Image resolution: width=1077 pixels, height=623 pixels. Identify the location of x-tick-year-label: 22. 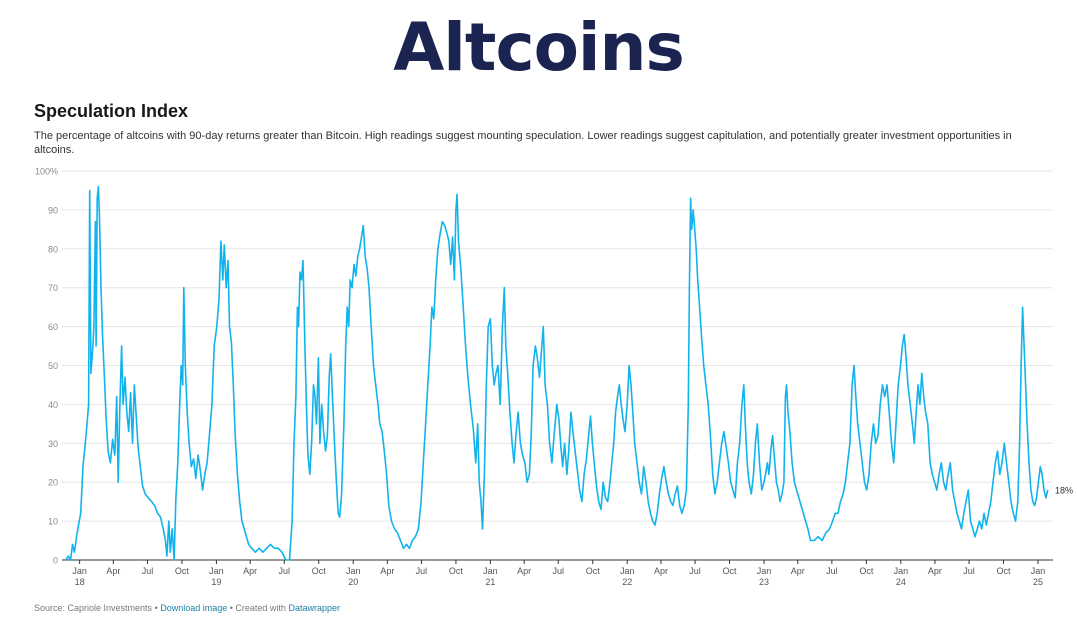
(627, 582).